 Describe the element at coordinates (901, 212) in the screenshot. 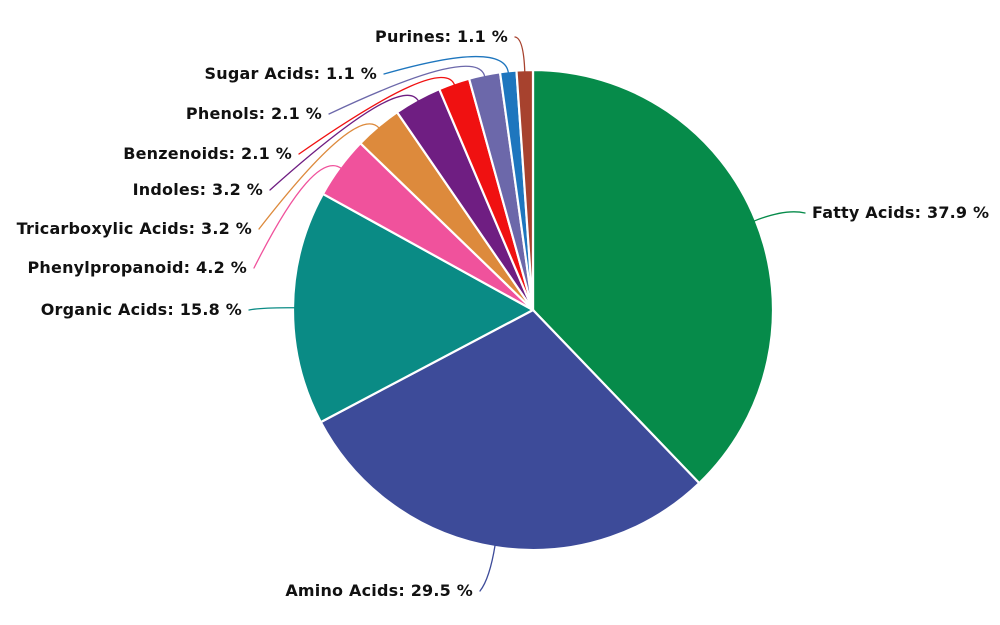

I see `slice-label-fatty-acids: Fatty Acids: 37.9 %` at that location.